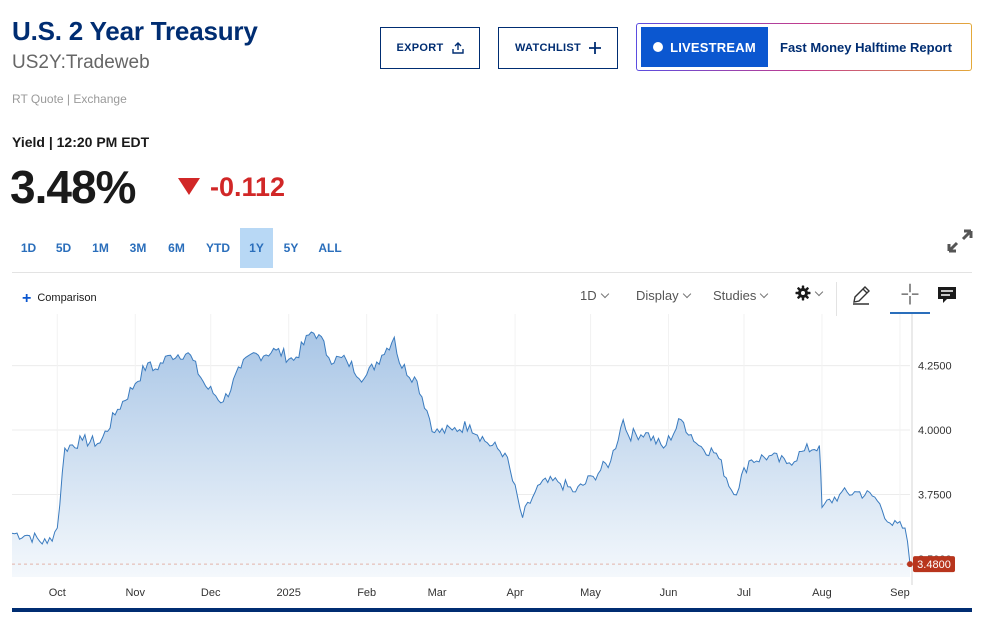  Describe the element at coordinates (836, 299) in the screenshot. I see `toolbar-separator` at that location.